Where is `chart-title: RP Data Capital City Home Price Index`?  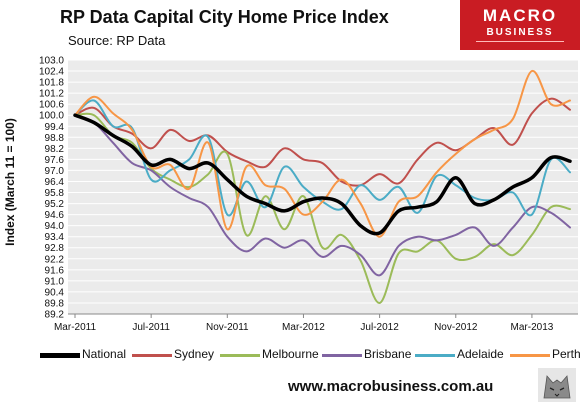 chart-title: RP Data Capital City Home Price Index is located at coordinates (224, 17).